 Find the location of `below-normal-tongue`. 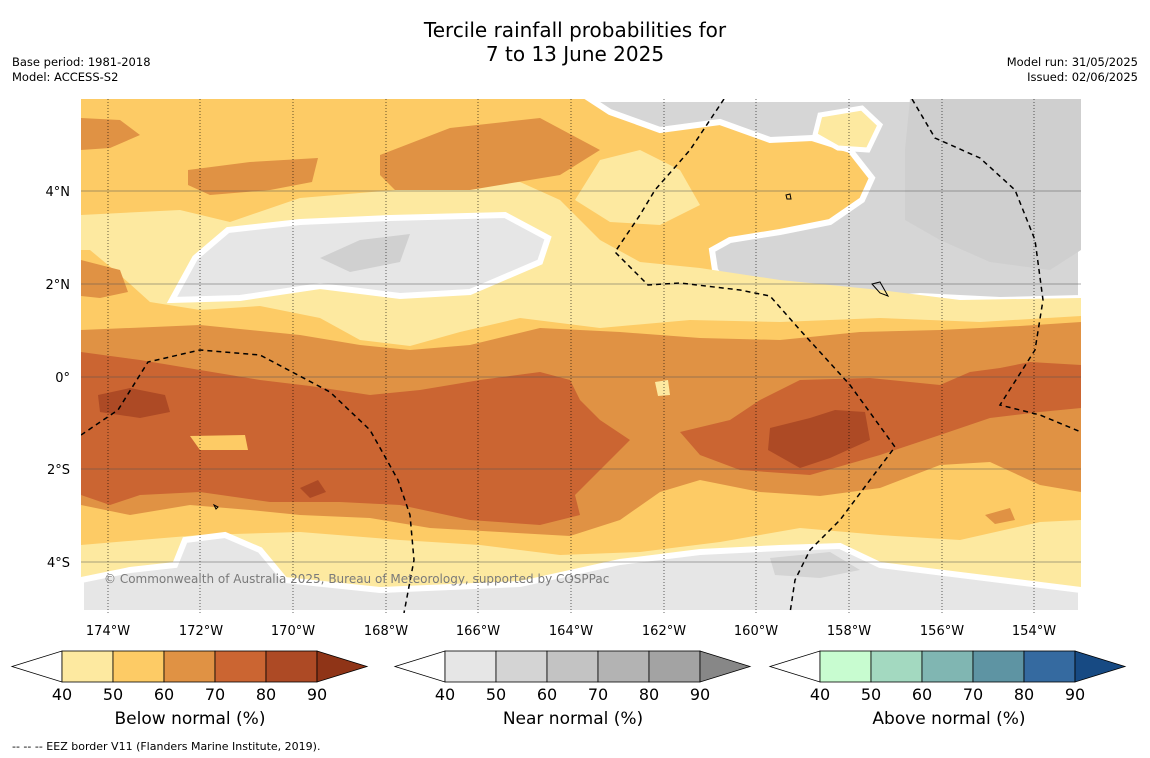

below-normal-tongue is located at coordinates (637, 187).